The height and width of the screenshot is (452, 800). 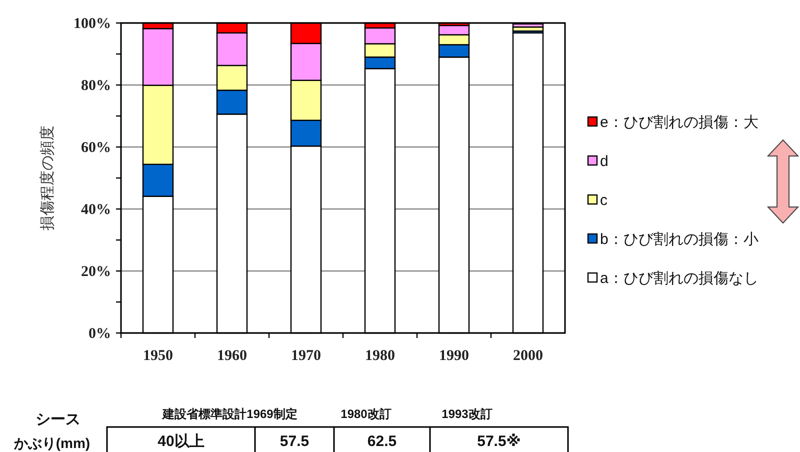 I want to click on x-tick-label: 2000, so click(x=528, y=356).